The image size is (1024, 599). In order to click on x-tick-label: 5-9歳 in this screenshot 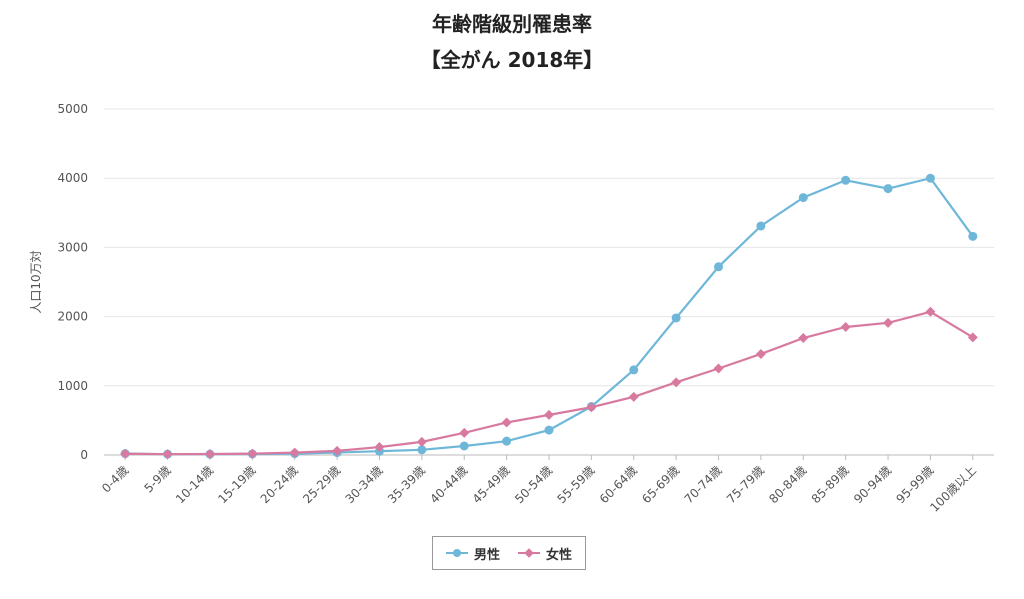, I will do `click(157, 479)`.